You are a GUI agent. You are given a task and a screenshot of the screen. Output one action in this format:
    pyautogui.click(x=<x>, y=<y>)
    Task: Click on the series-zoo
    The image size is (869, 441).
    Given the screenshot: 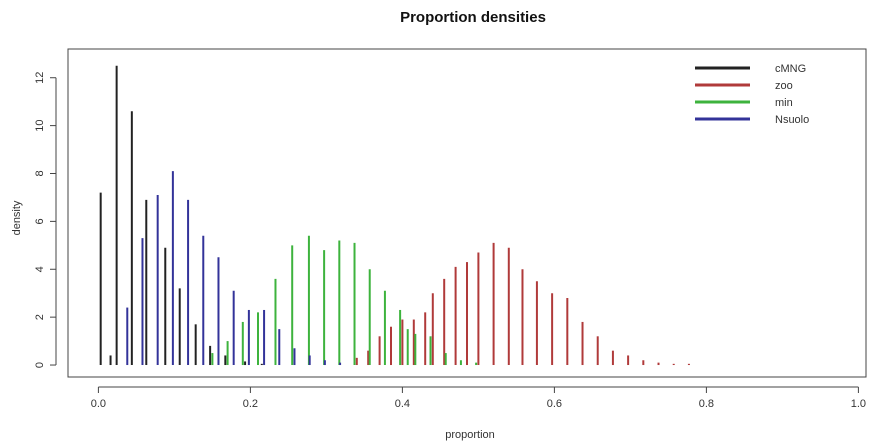 What is the action you would take?
    pyautogui.click(x=522, y=304)
    